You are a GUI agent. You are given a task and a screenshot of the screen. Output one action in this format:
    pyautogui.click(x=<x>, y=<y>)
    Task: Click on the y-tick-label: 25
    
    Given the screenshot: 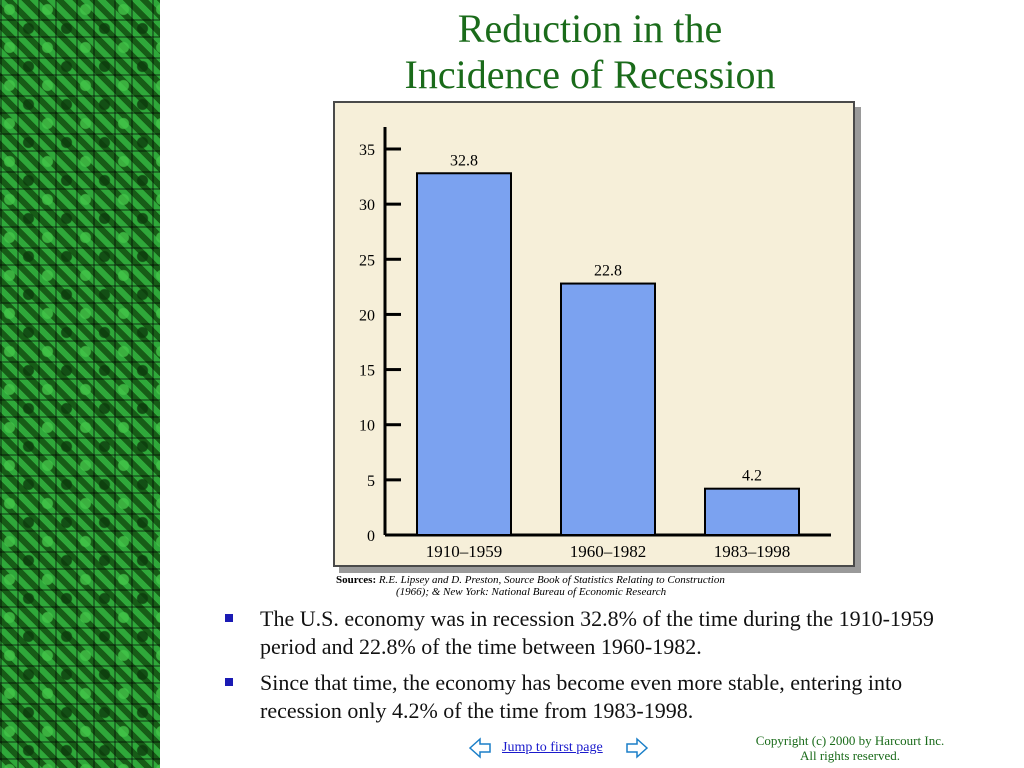 What is the action you would take?
    pyautogui.click(x=367, y=260)
    